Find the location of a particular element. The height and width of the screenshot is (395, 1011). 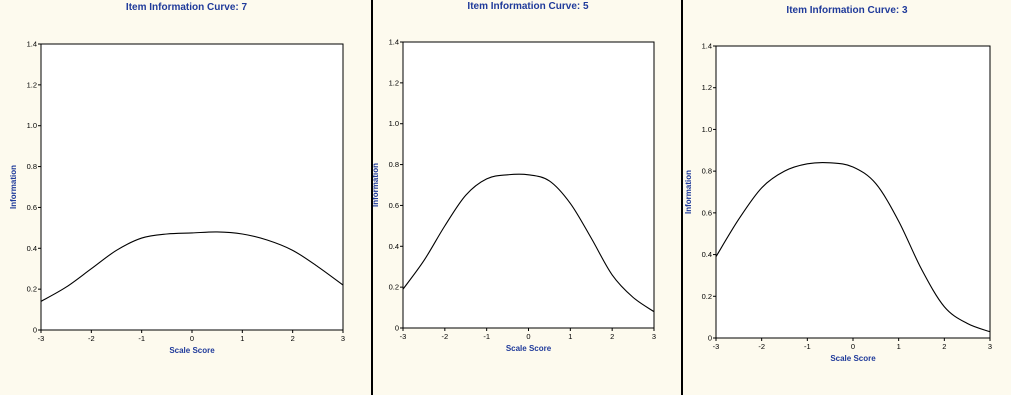

chart-title: Item Information Curve: 5 is located at coordinates (528, 6).